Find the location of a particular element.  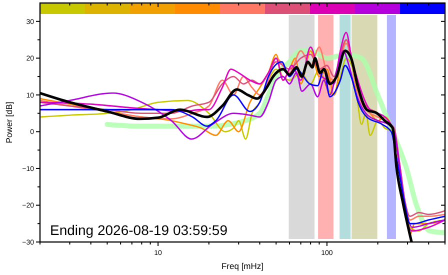

annotation: Ending 2026-08-19 03:59:59 is located at coordinates (139, 230).